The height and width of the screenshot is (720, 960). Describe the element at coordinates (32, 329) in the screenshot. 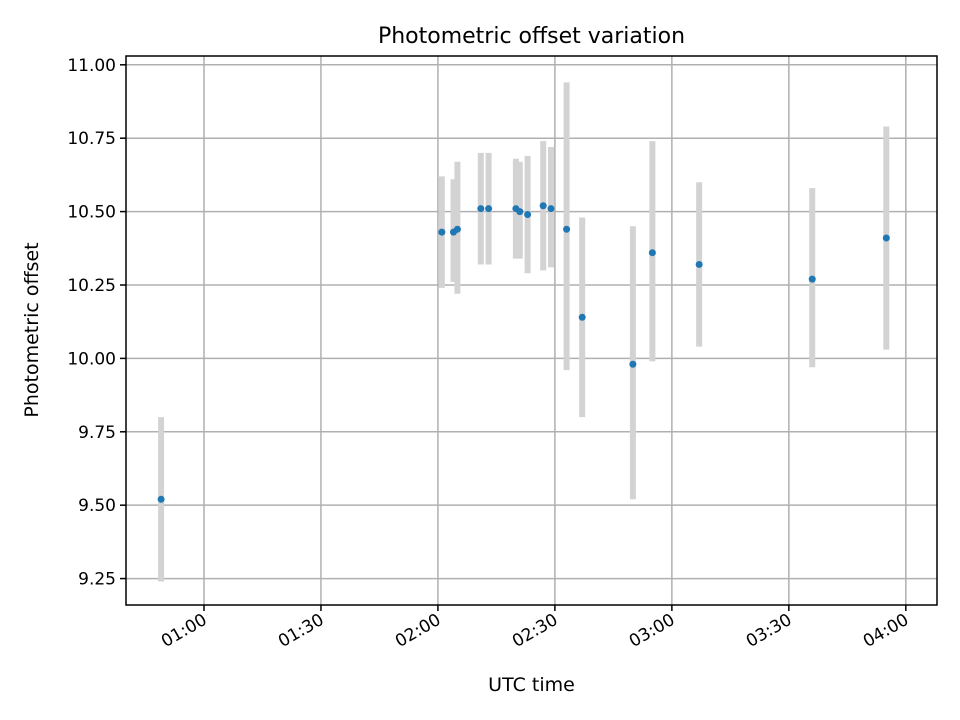

I see `y-axis-label: Photometric offset` at that location.